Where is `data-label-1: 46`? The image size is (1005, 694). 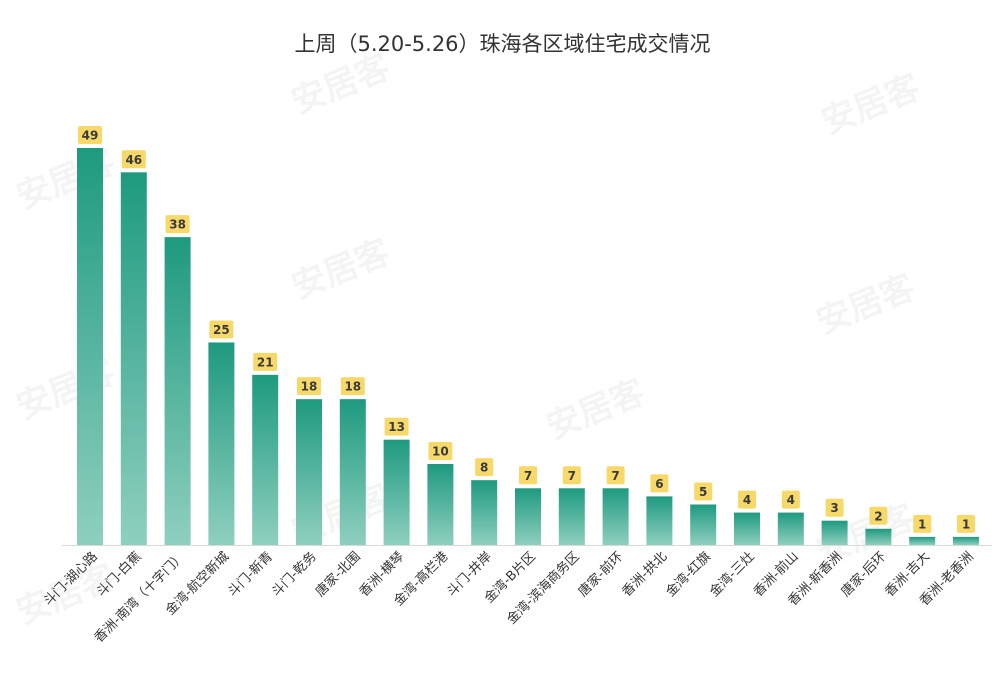 data-label-1: 46 is located at coordinates (133, 160).